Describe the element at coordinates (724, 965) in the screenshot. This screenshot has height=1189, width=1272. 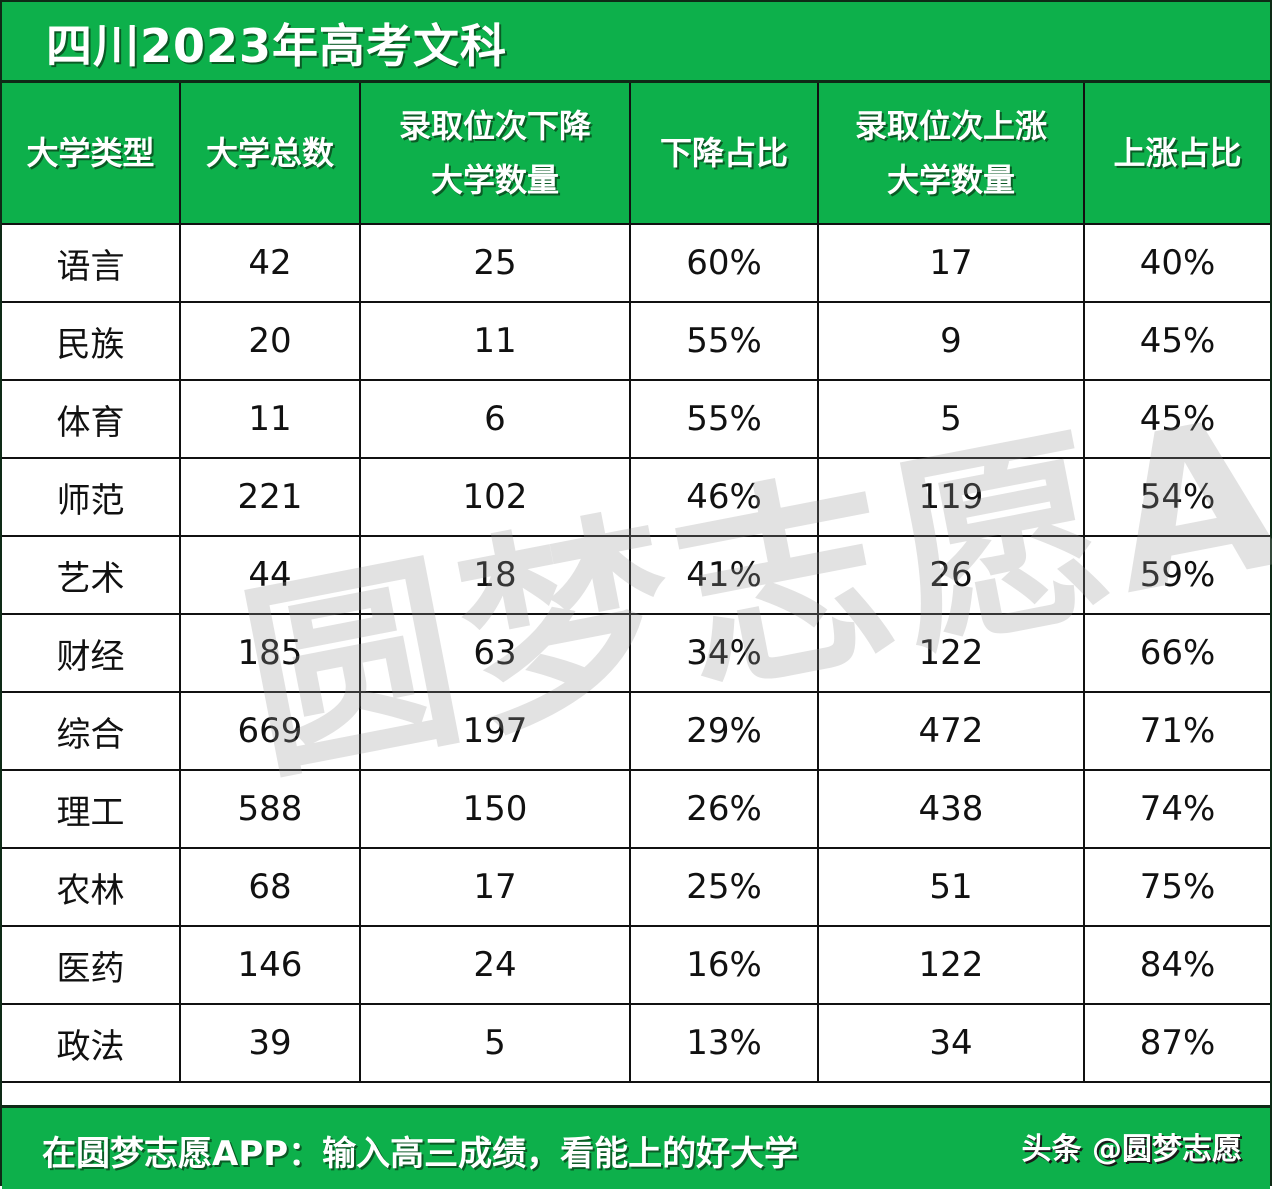
I see `cell-down-ratio: 16%` at that location.